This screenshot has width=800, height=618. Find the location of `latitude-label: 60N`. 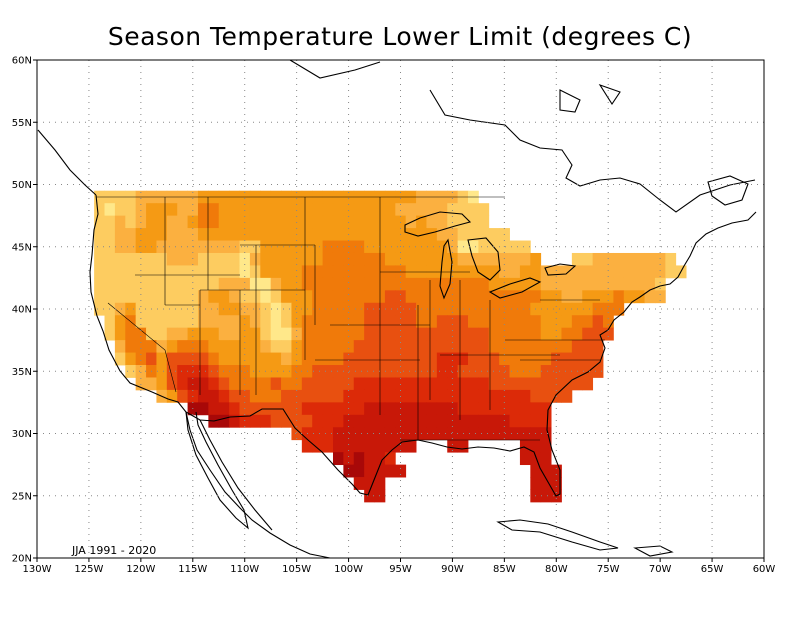

latitude-label: 60N is located at coordinates (22, 61).